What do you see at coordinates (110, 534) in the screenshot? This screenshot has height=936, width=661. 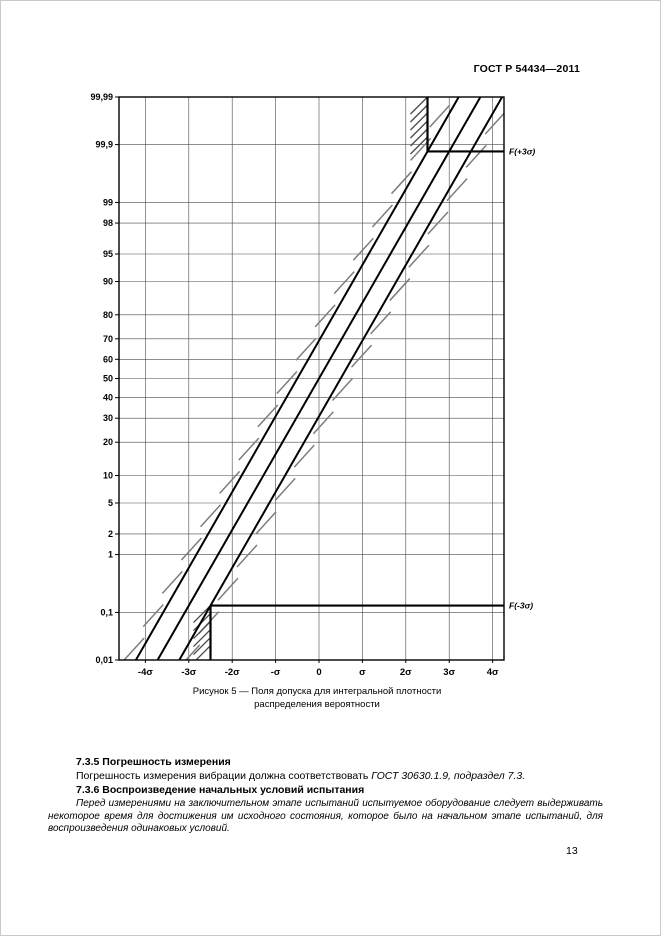 I see `svg-text: 2` at bounding box center [110, 534].